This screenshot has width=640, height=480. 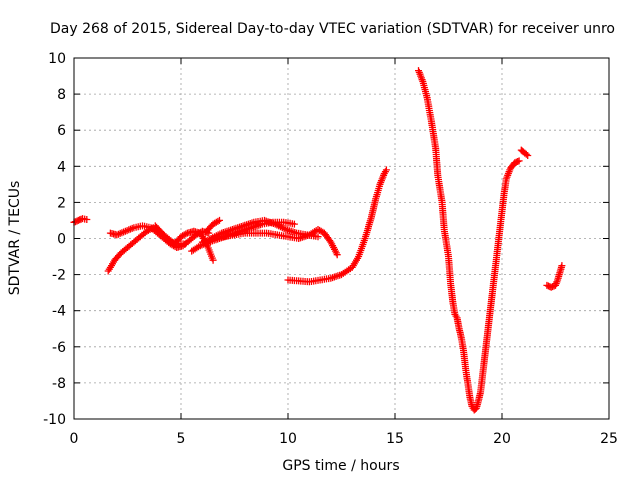 What do you see at coordinates (61, 240) in the screenshot?
I see `y-tick-label: 0` at bounding box center [61, 240].